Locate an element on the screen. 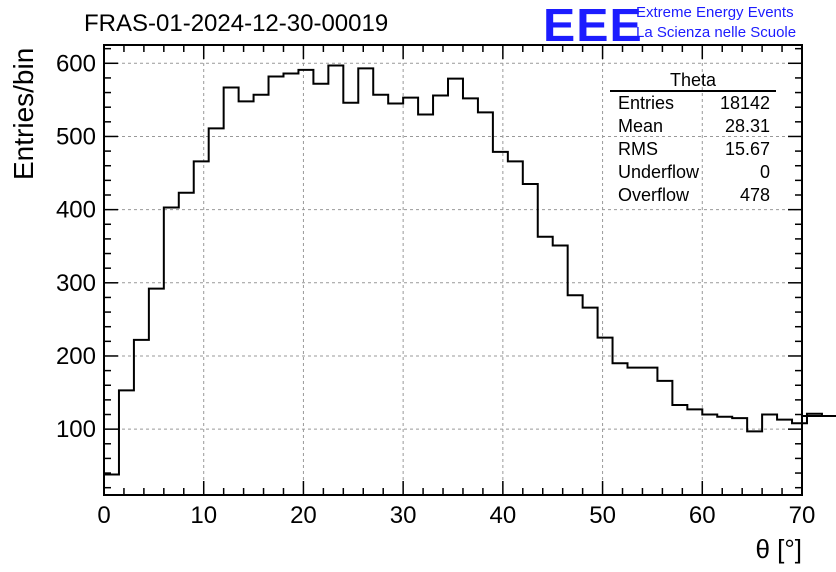  stats-label: Underflow is located at coordinates (659, 172).